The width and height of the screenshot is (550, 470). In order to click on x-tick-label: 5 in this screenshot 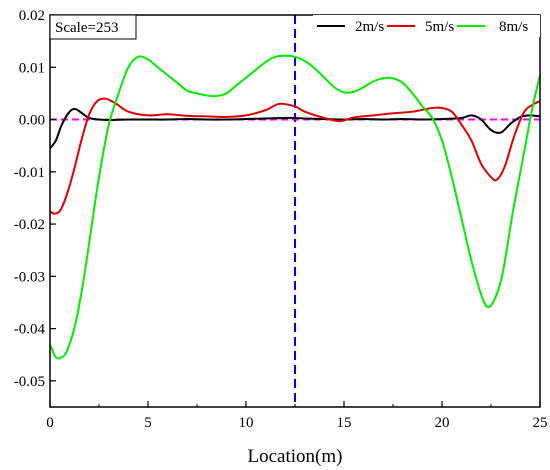, I will do `click(148, 423)`.